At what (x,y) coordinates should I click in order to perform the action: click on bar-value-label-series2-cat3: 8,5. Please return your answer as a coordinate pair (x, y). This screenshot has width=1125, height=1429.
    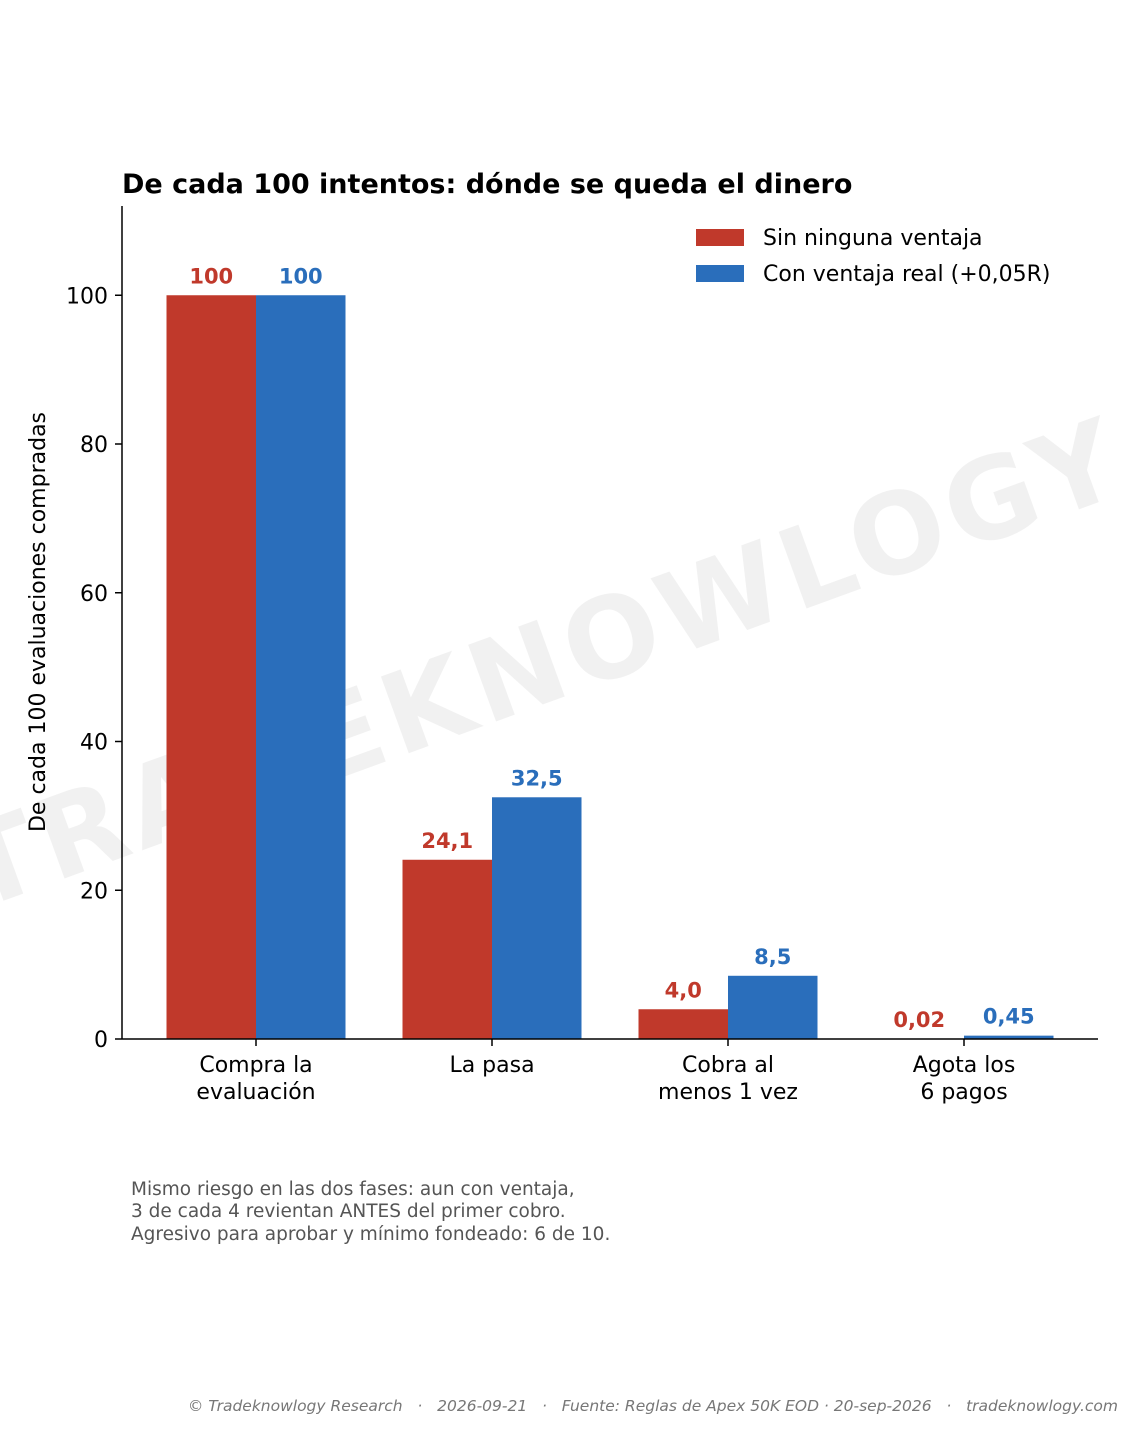
    Looking at the image, I should click on (772, 957).